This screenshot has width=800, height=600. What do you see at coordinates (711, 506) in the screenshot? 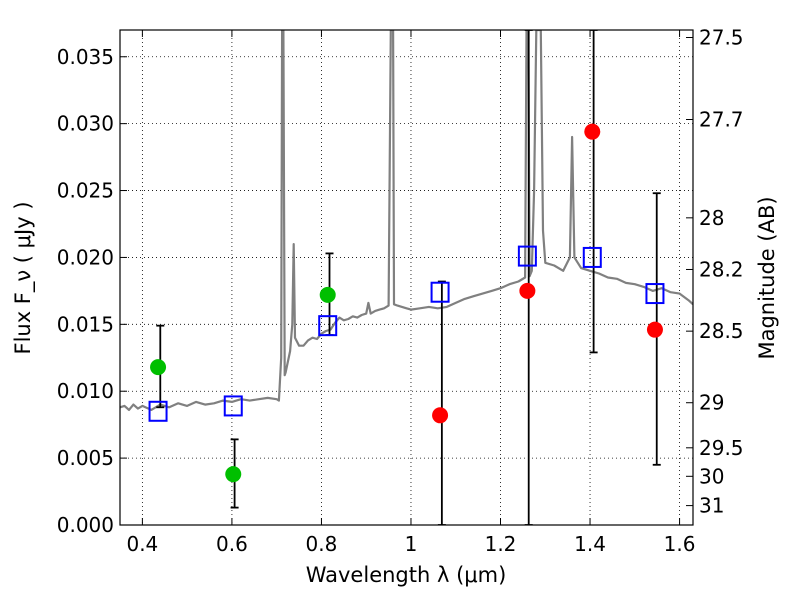
I see `right-tick-label: 31` at bounding box center [711, 506].